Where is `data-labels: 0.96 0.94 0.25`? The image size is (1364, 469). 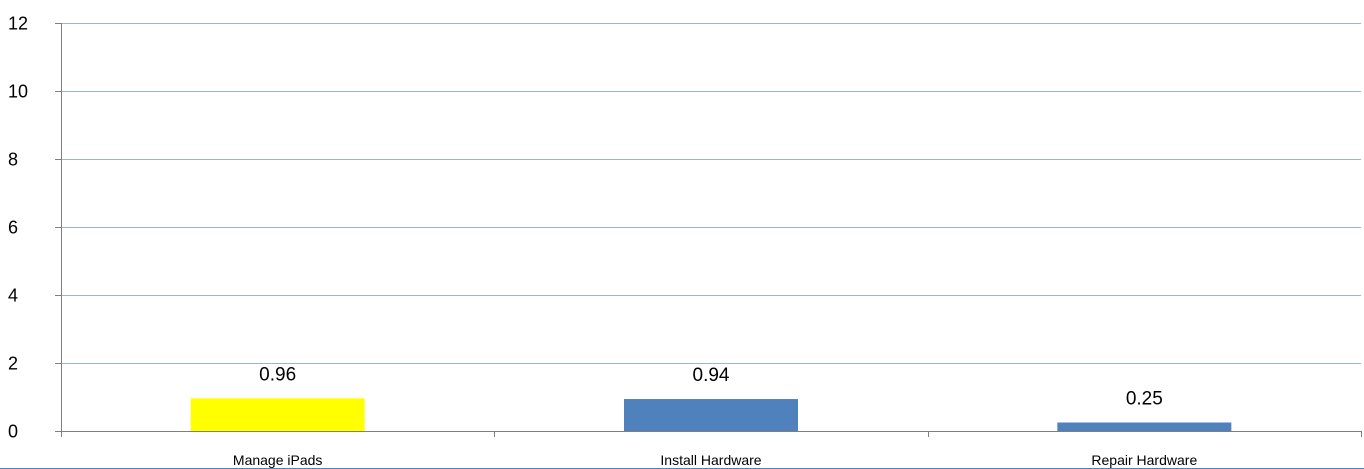 data-labels: 0.96 0.94 0.25 is located at coordinates (711, 386).